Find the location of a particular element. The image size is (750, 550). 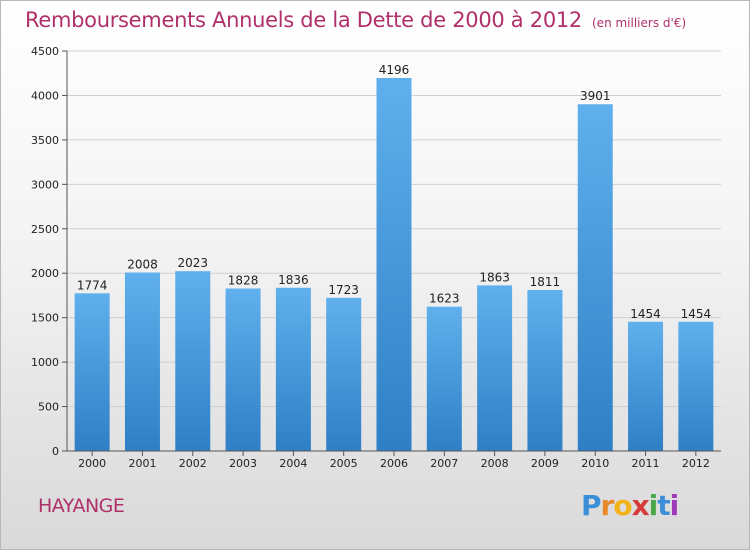

y-tick-label: 1500 is located at coordinates (45, 318).